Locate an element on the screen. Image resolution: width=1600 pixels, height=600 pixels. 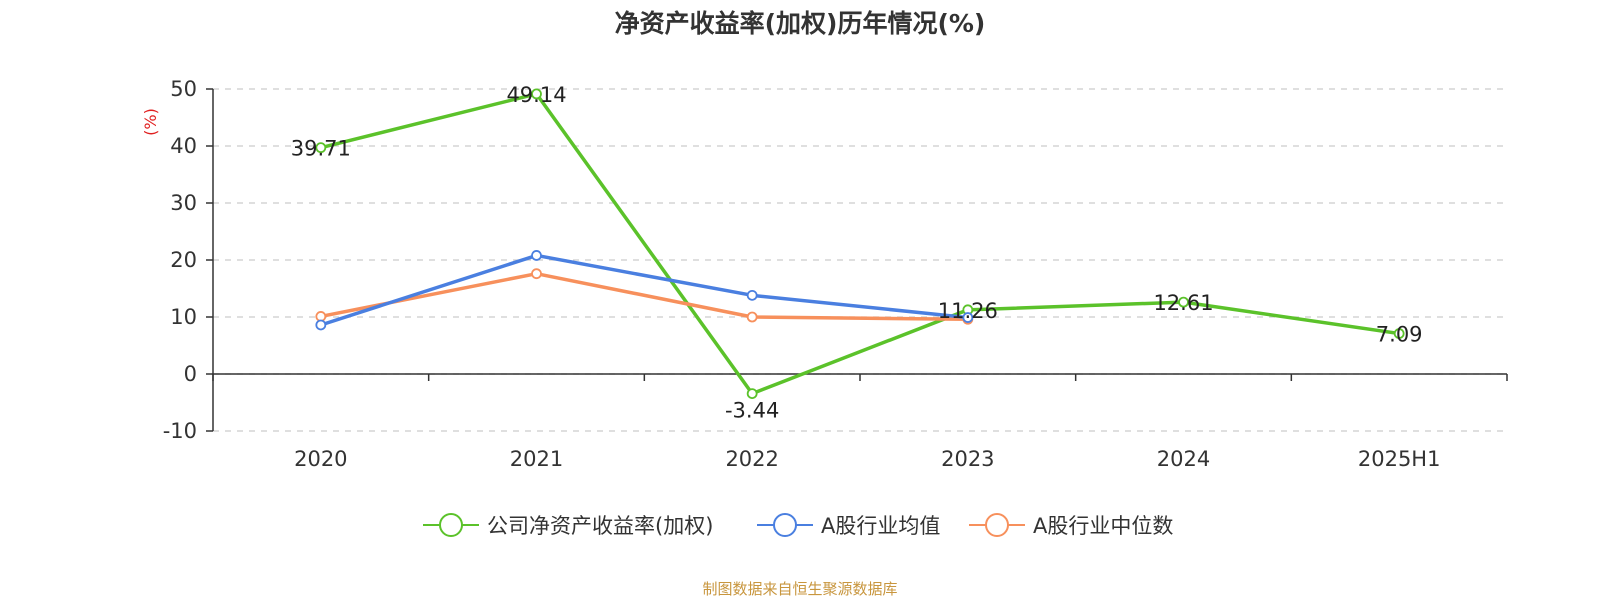
legend-item: A股行业均值 is located at coordinates (848, 525).